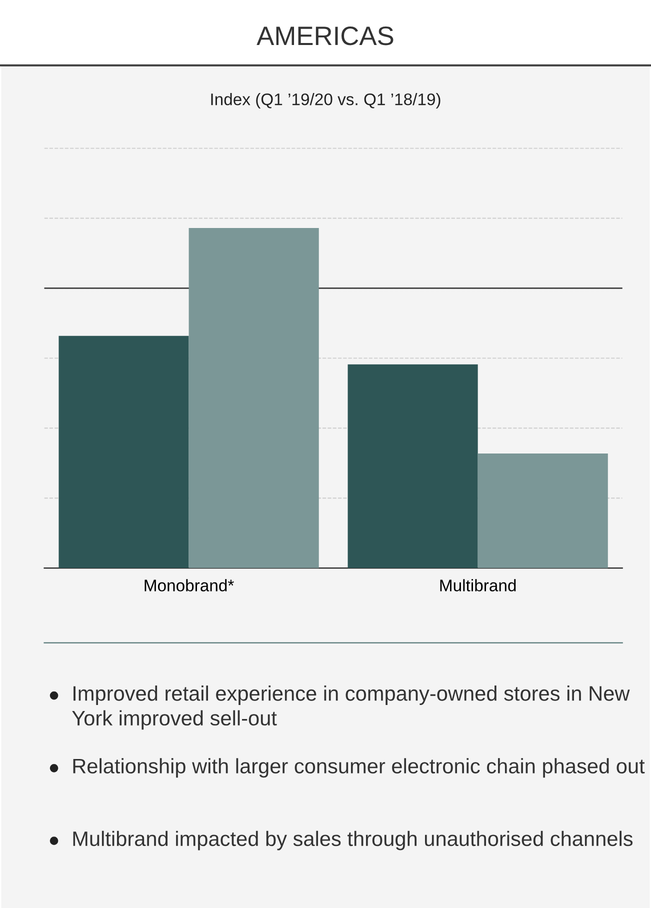  Describe the element at coordinates (325, 36) in the screenshot. I see `chart-title: AMERICAS` at that location.